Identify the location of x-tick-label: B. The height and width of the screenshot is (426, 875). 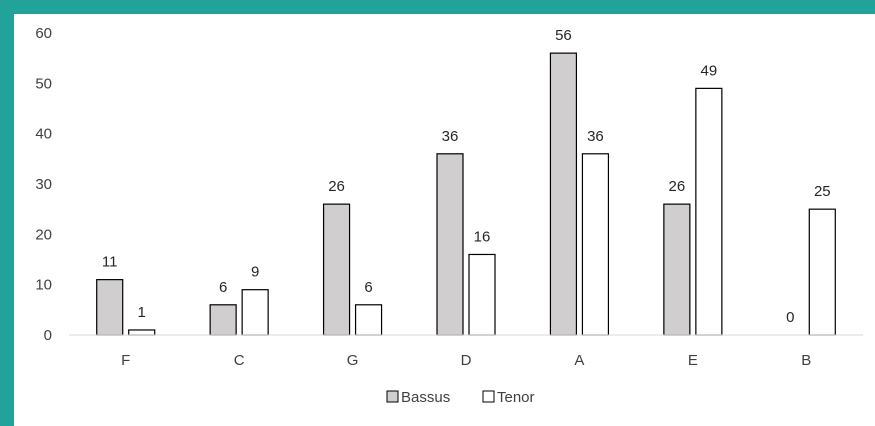
(806, 360).